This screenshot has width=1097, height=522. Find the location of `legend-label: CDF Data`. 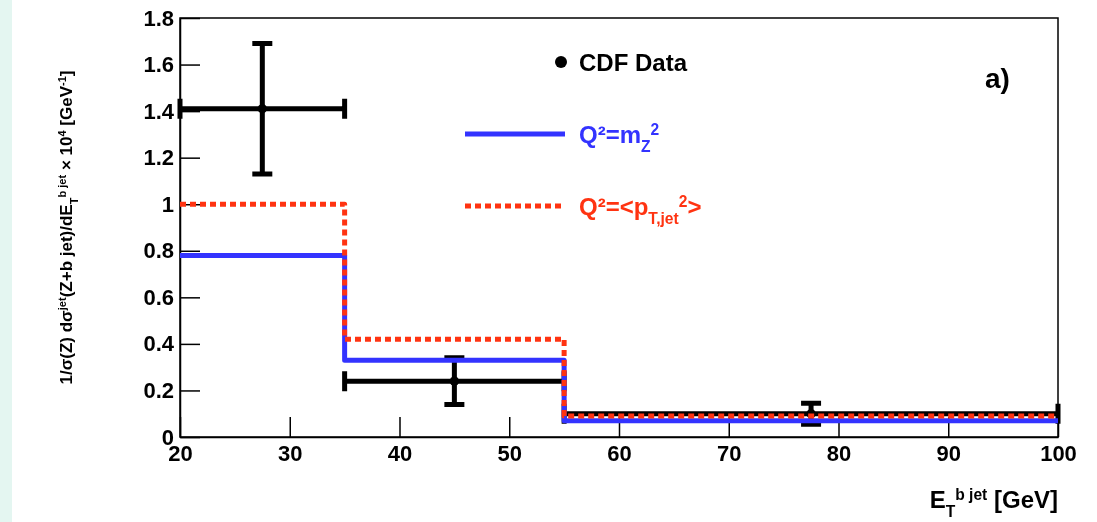

legend-label: CDF Data is located at coordinates (633, 62).